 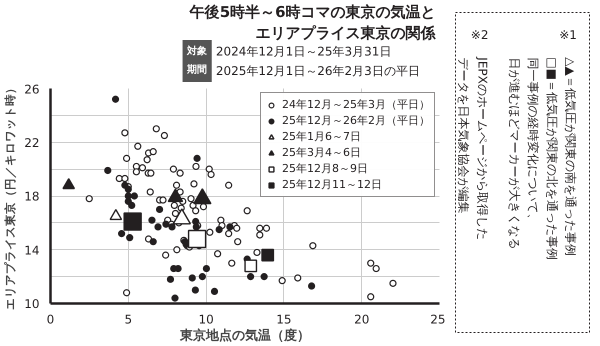 What do you see at coordinates (332, 184) in the screenshot?
I see `legend-label: 25年12月11～12日` at bounding box center [332, 184].